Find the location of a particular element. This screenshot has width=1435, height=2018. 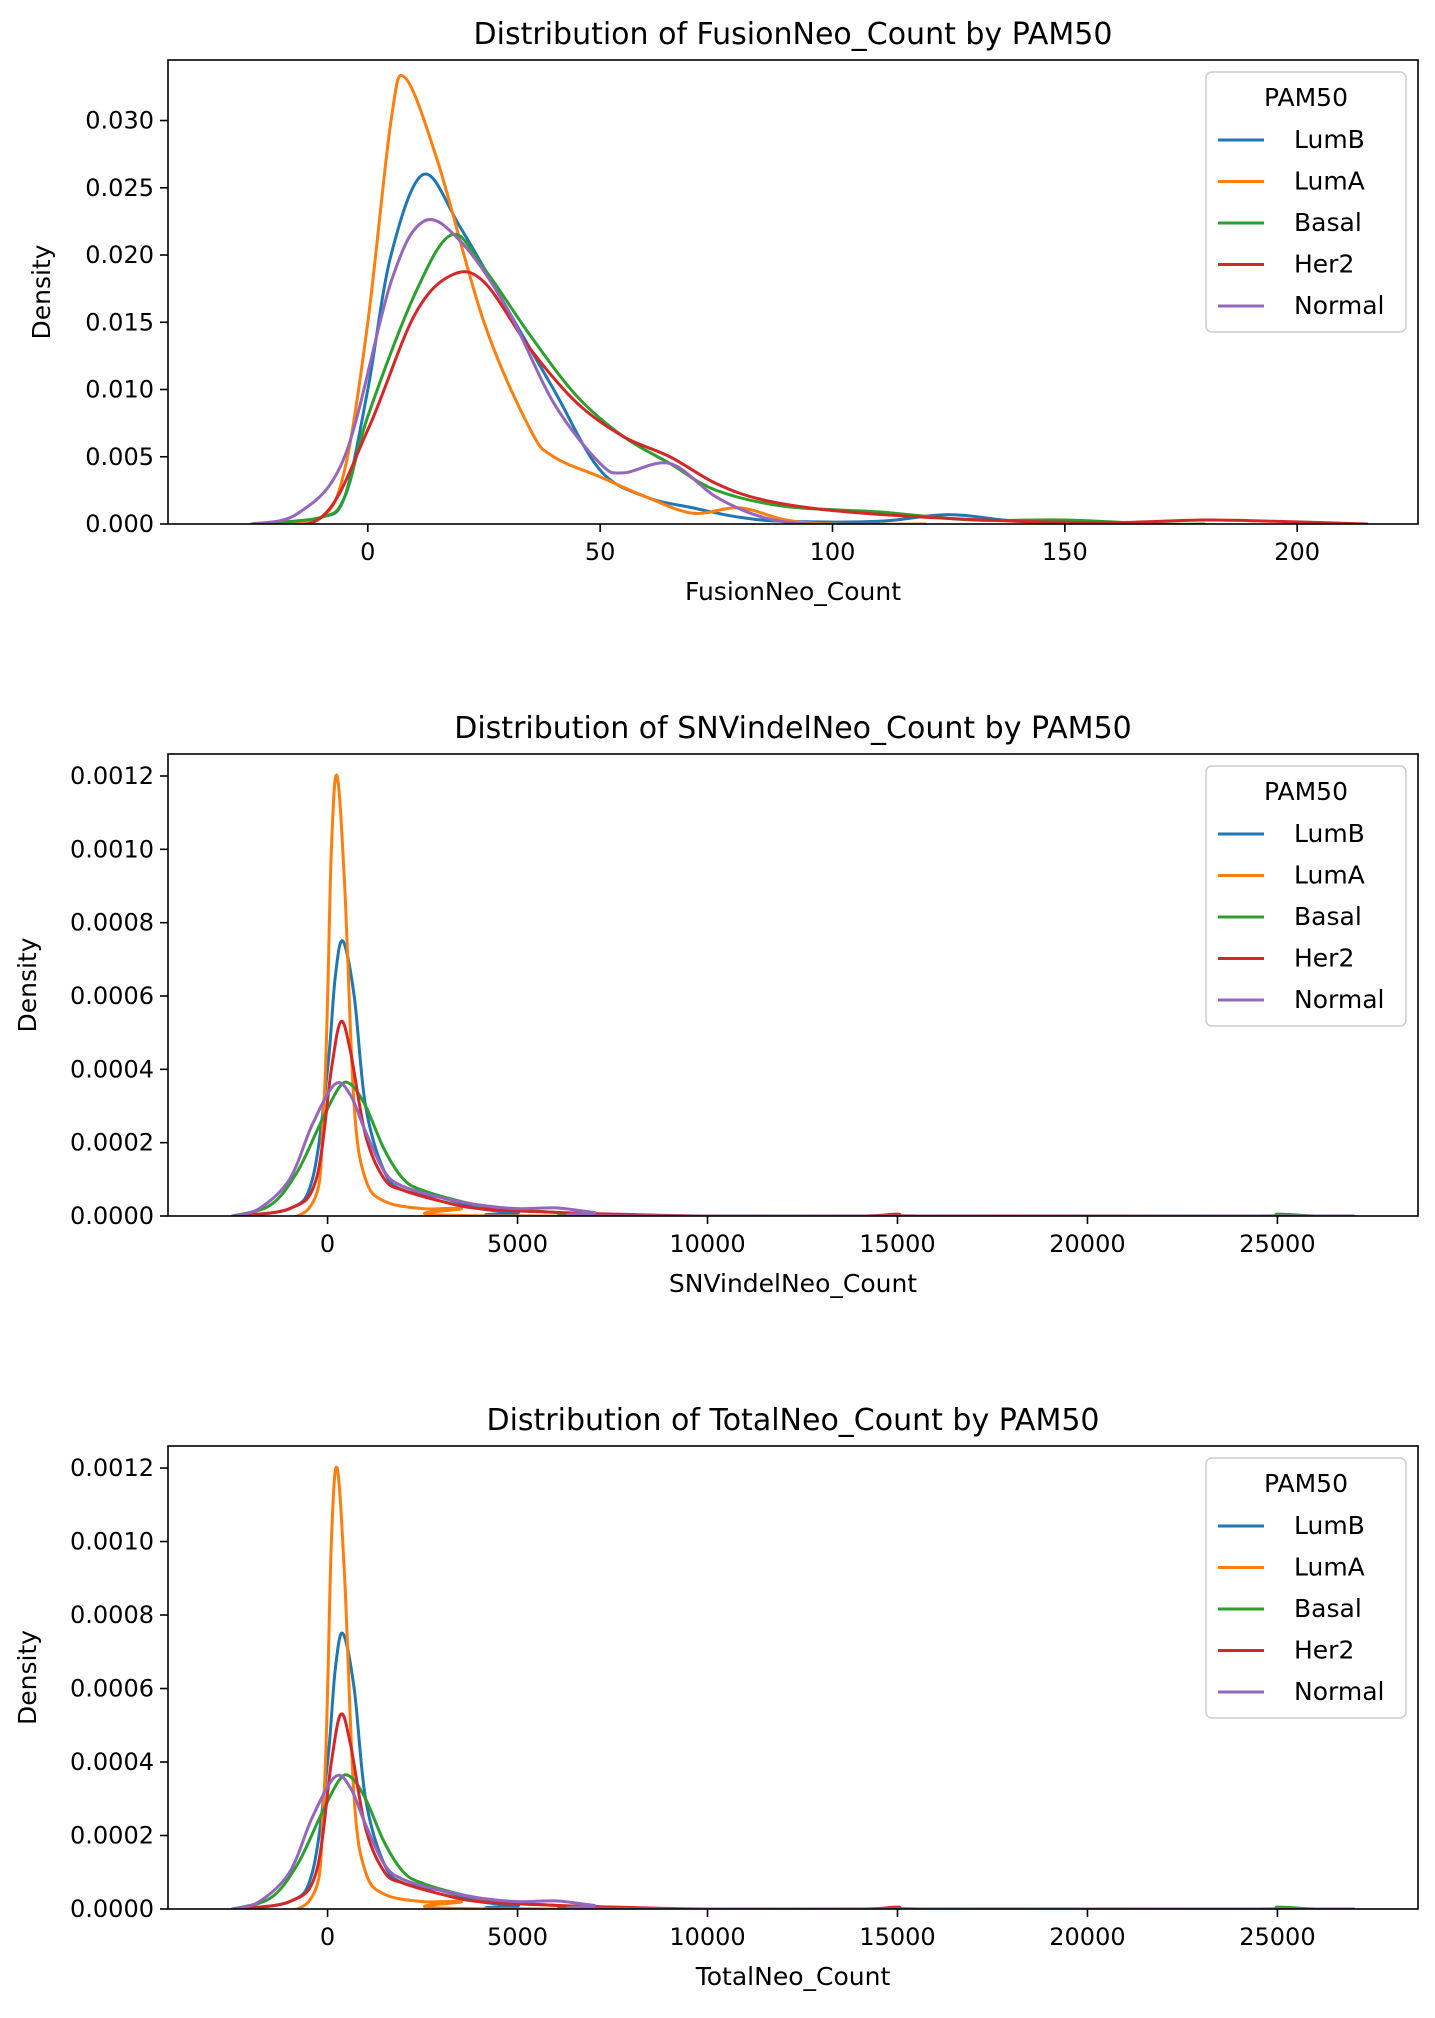

y-tick-label: 0.010 is located at coordinates (119, 390).